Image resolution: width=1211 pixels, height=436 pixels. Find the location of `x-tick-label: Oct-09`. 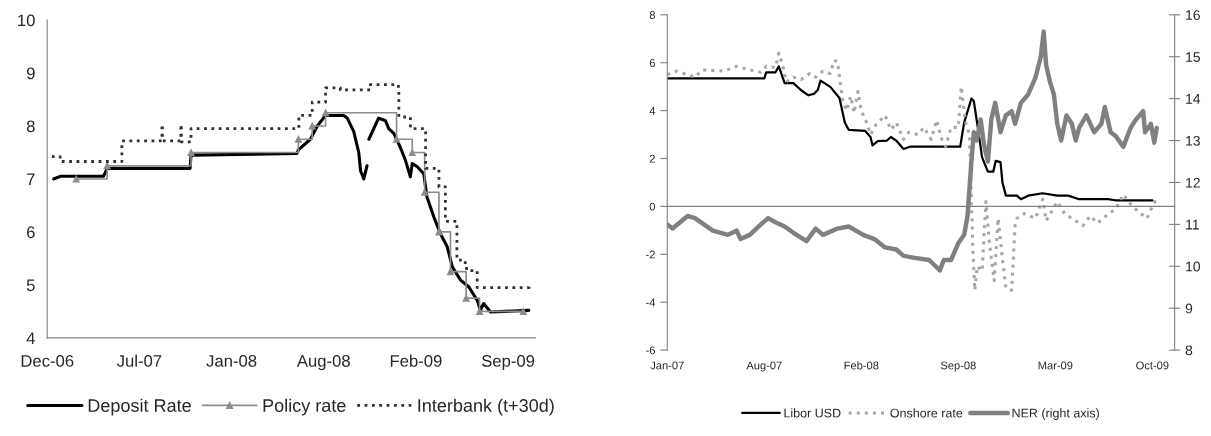

x-tick-label: Oct-09 is located at coordinates (1152, 365).